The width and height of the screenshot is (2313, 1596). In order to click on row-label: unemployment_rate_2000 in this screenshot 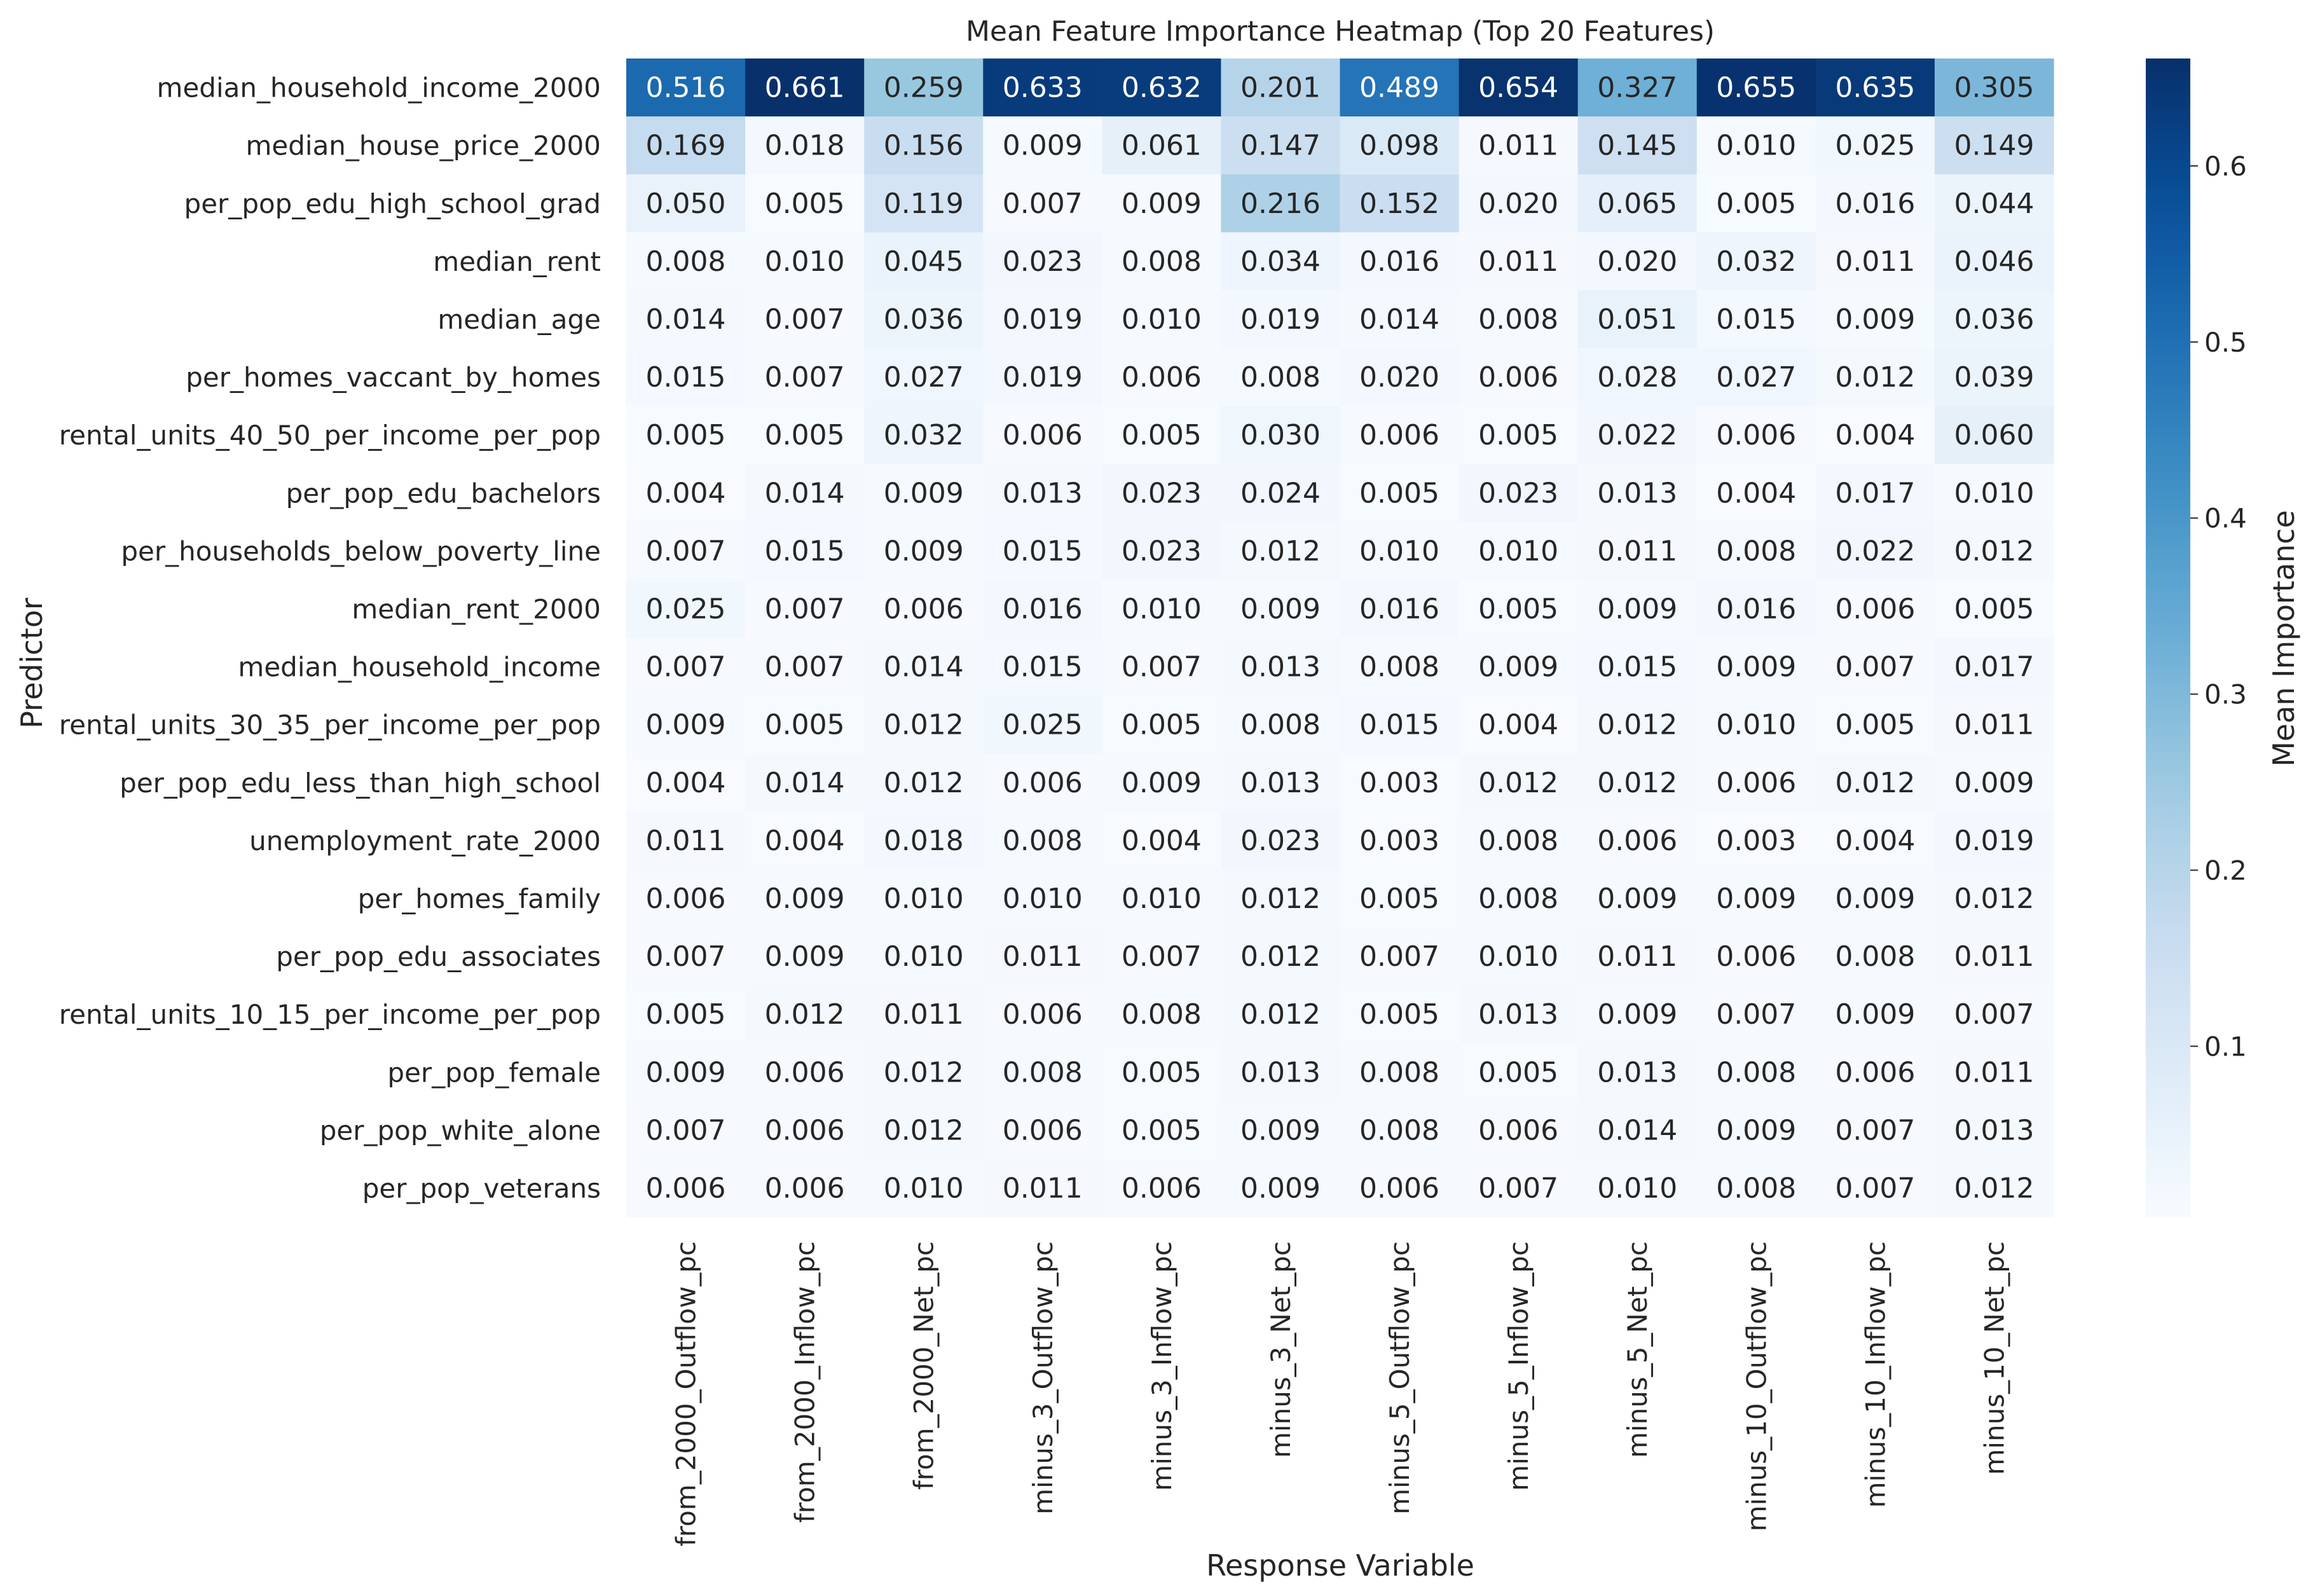, I will do `click(425, 840)`.